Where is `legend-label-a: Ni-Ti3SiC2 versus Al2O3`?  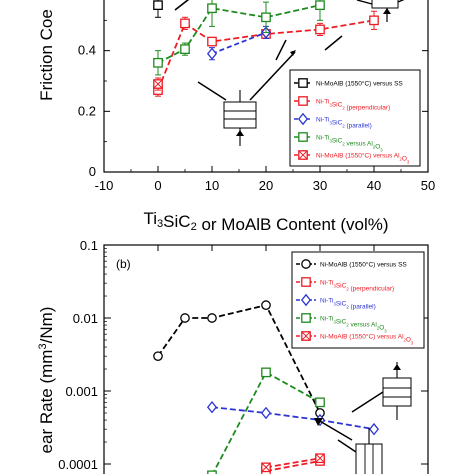 legend-label-a: Ni-Ti3SiC2 versus Al2O3 is located at coordinates (349, 144).